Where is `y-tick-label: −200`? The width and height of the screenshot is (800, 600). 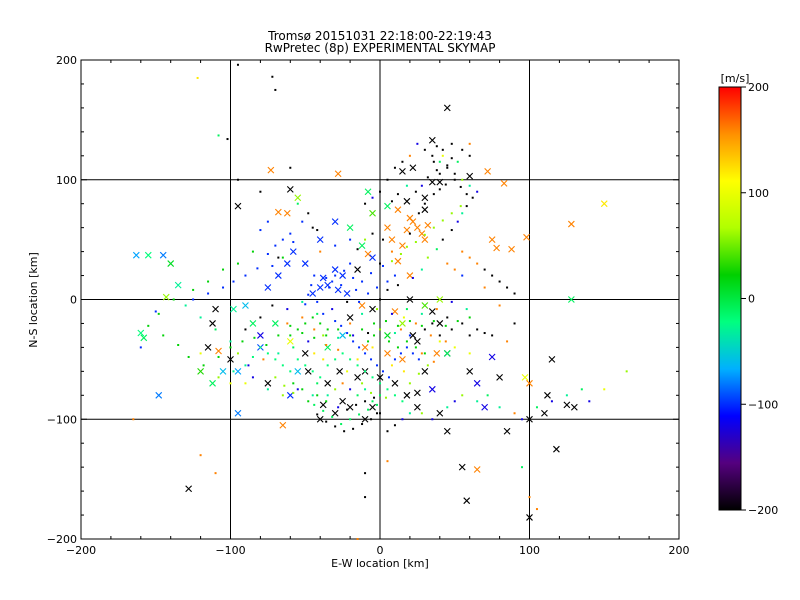
y-tick-label: −200 is located at coordinates (62, 539).